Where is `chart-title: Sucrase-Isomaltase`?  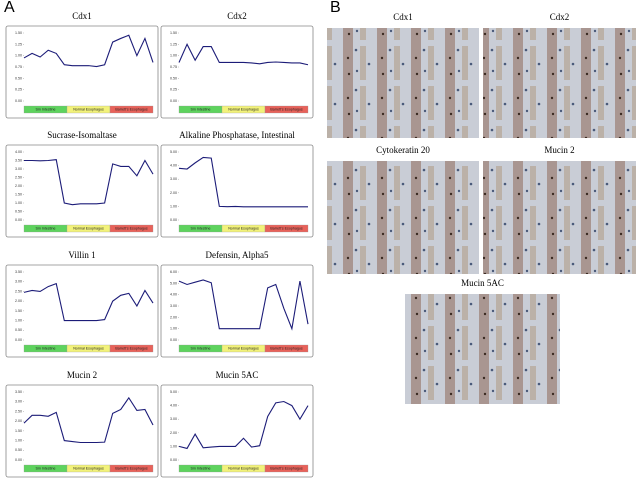 chart-title: Sucrase-Isomaltase is located at coordinates (81, 135).